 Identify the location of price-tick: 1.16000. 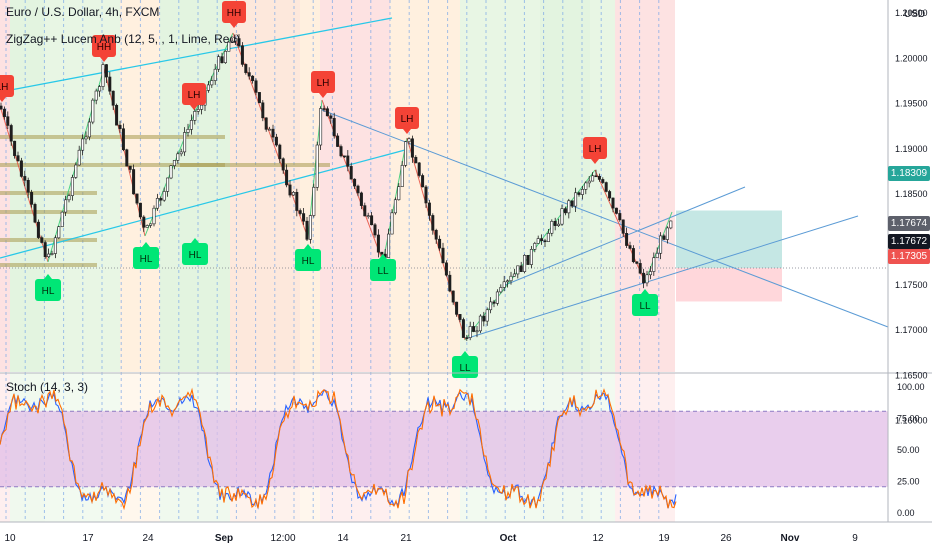
(911, 421).